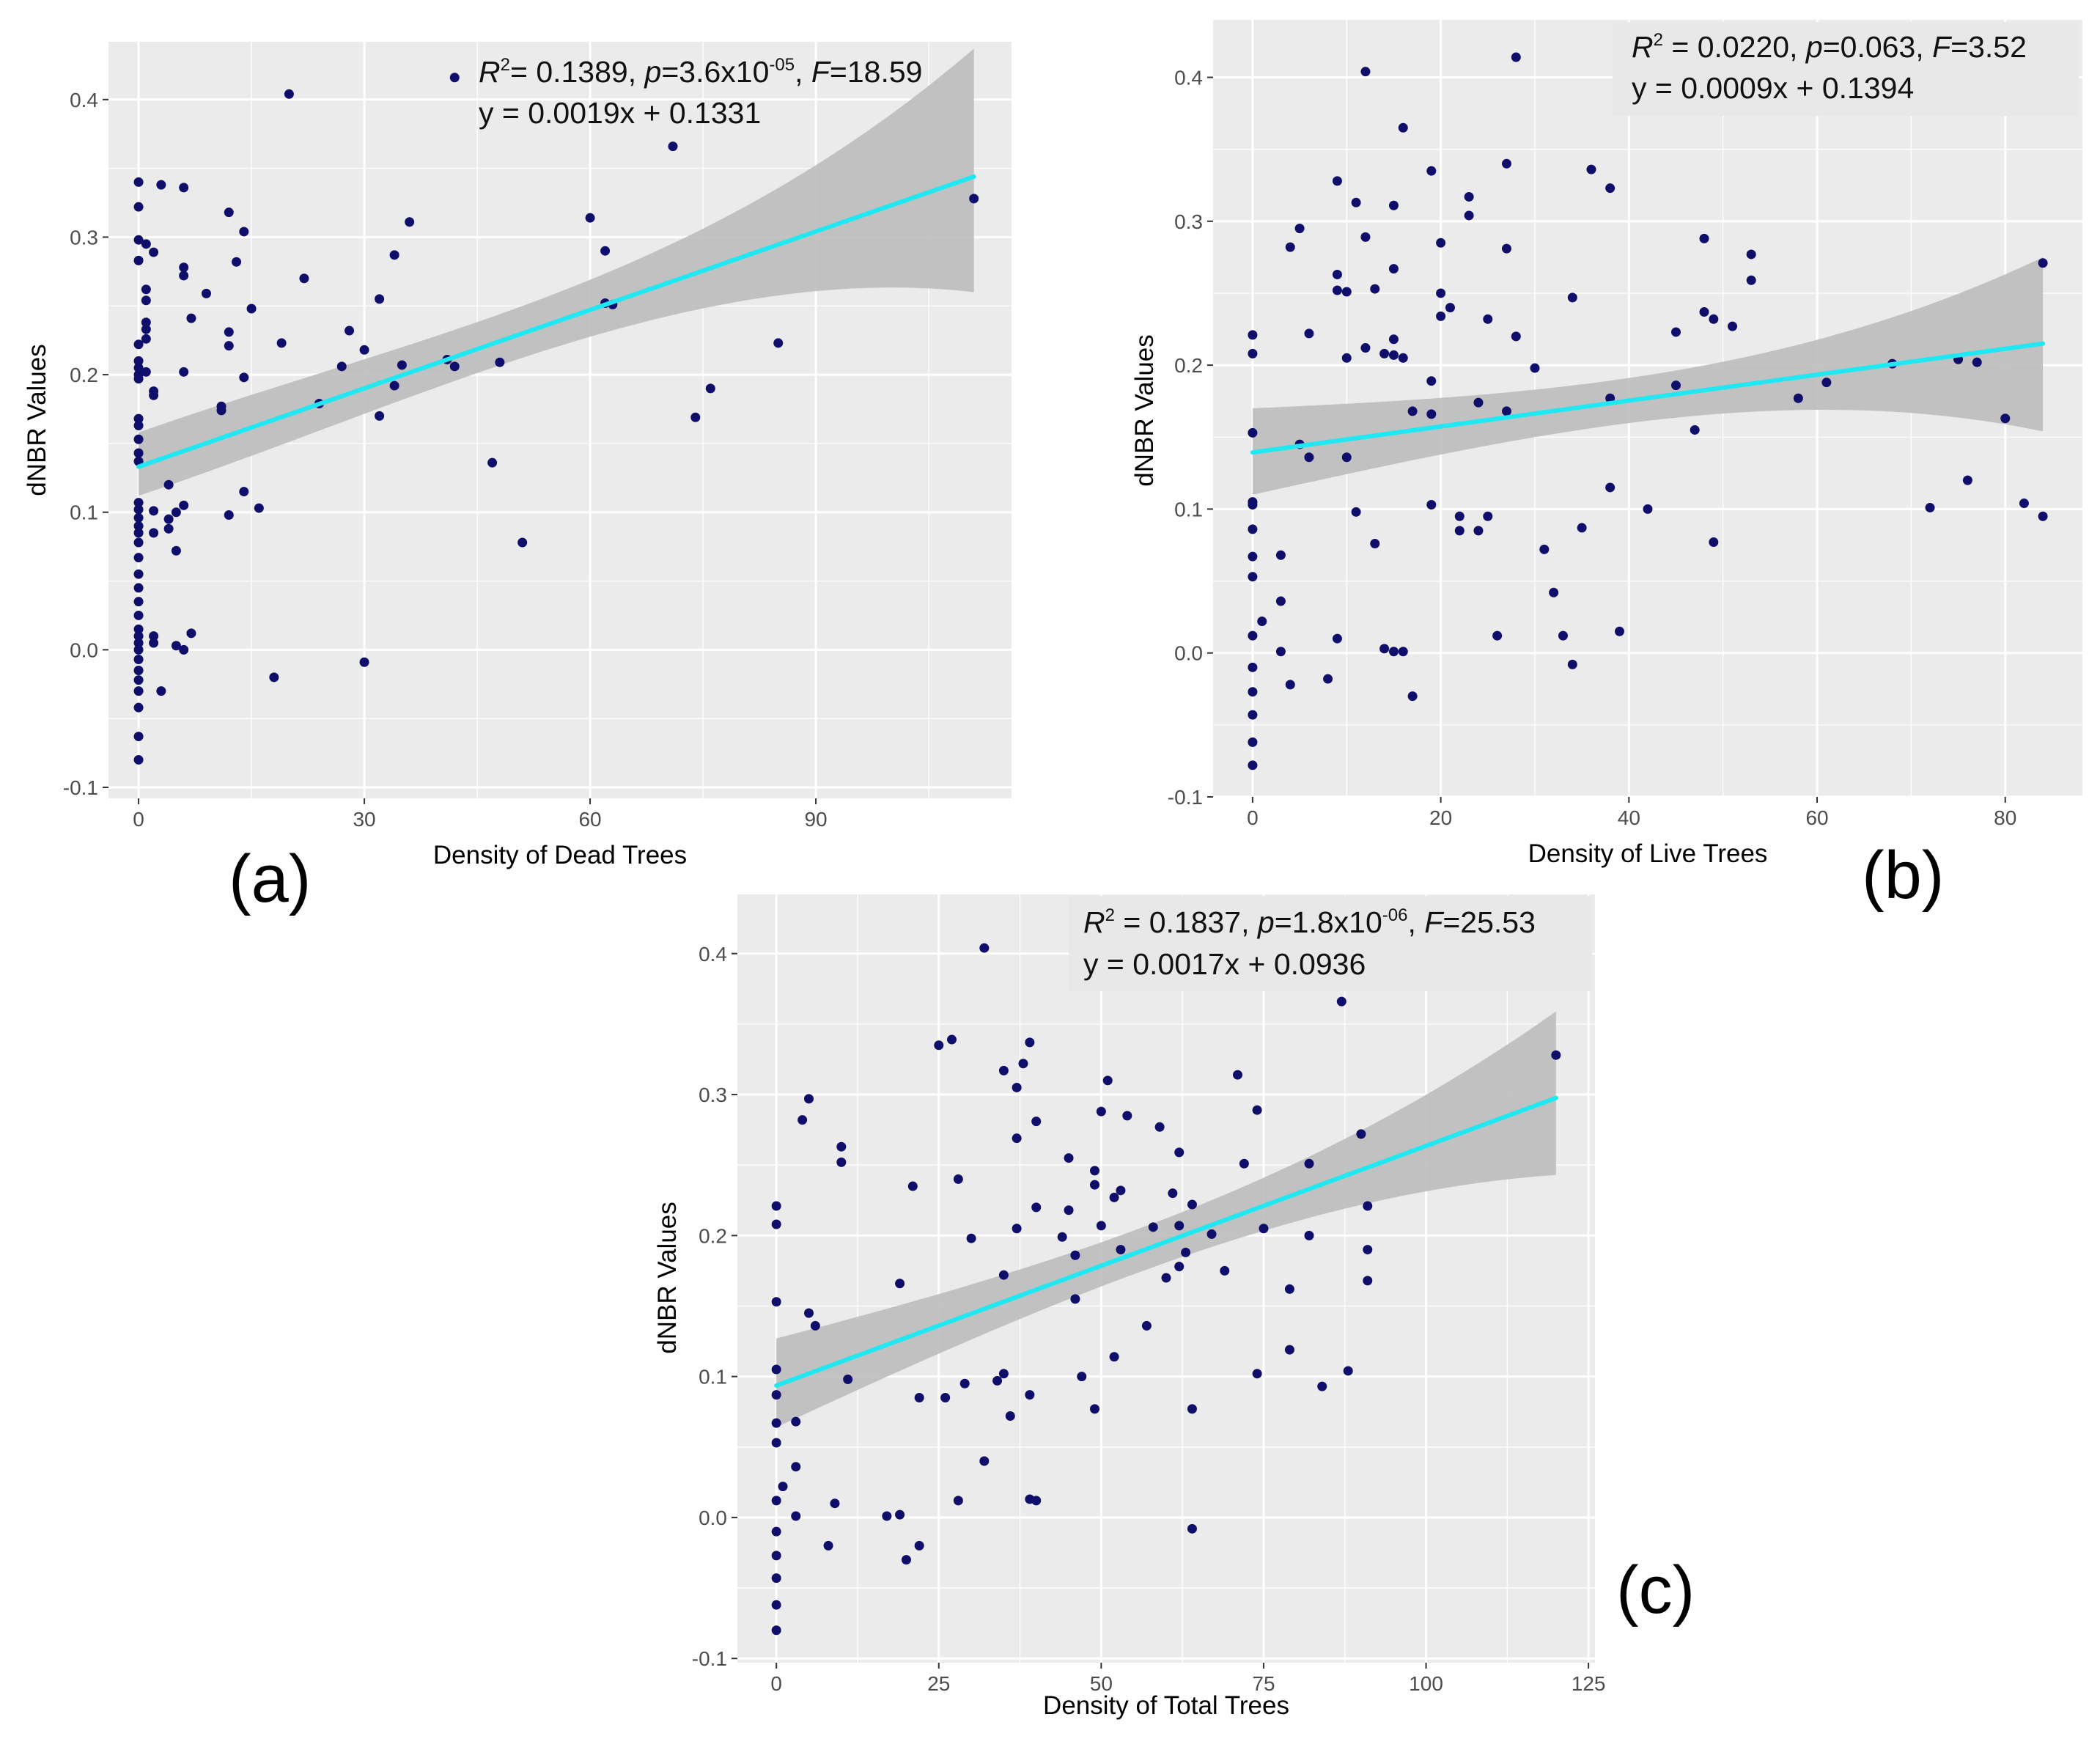 The image size is (2100, 1747). Describe the element at coordinates (803, 72) in the screenshot. I see `chart-a-f-sep: ,` at that location.